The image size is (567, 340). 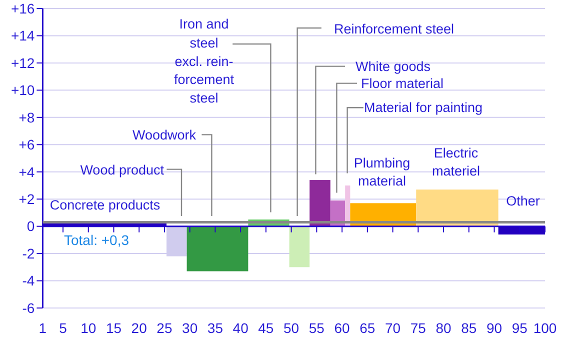 What do you see at coordinates (114, 328) in the screenshot?
I see `x-tick-label: 15` at bounding box center [114, 328].